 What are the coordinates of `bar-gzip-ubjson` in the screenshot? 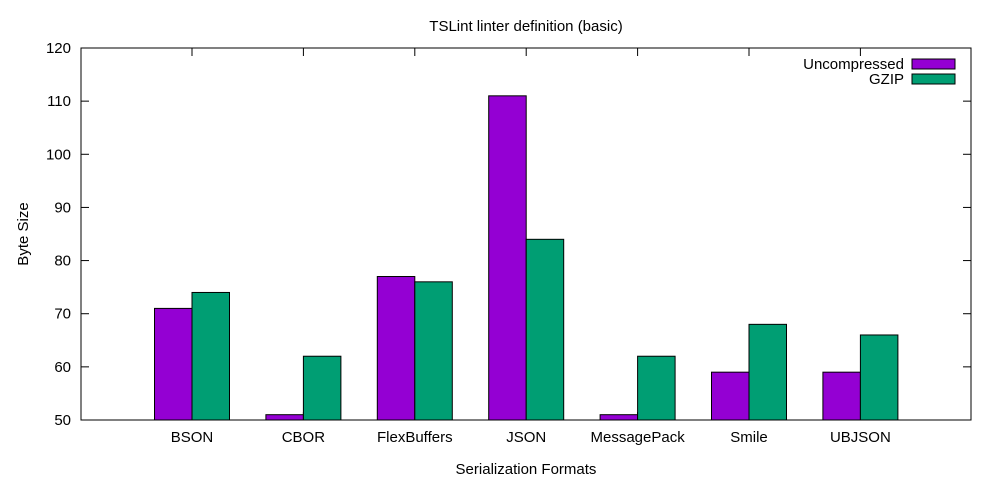 It's located at (879, 377).